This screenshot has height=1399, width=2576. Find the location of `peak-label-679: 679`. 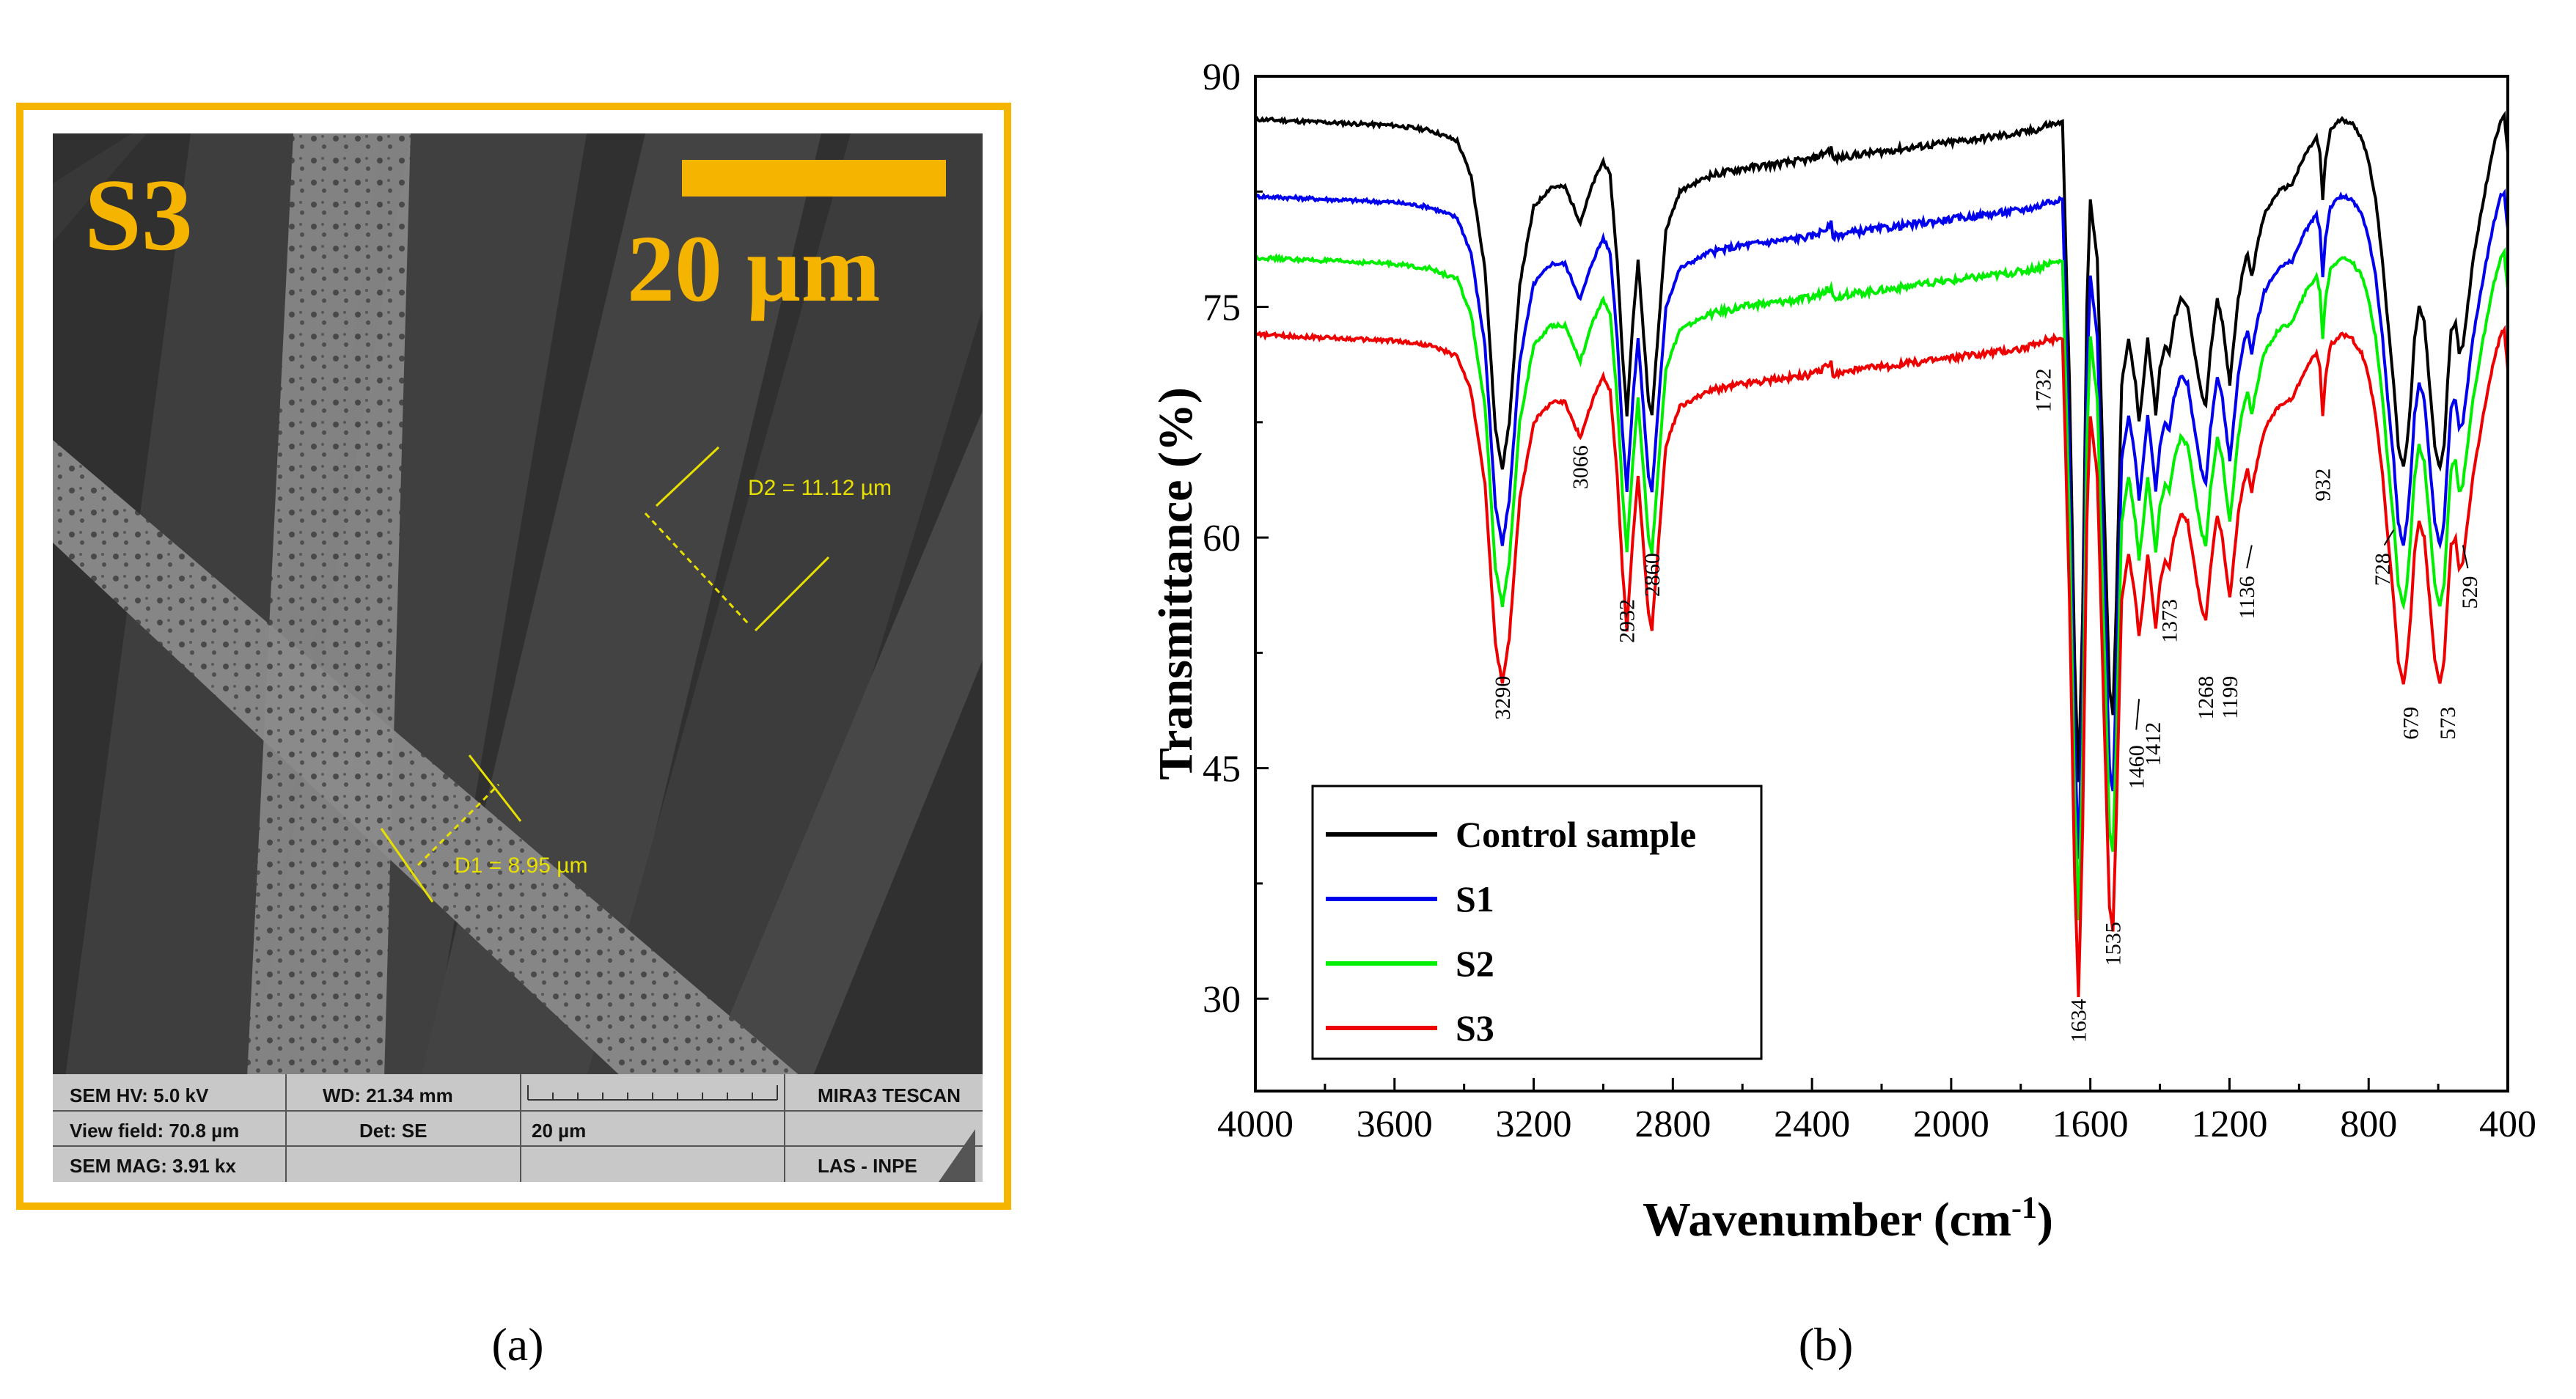

peak-label-679: 679 is located at coordinates (2411, 724).